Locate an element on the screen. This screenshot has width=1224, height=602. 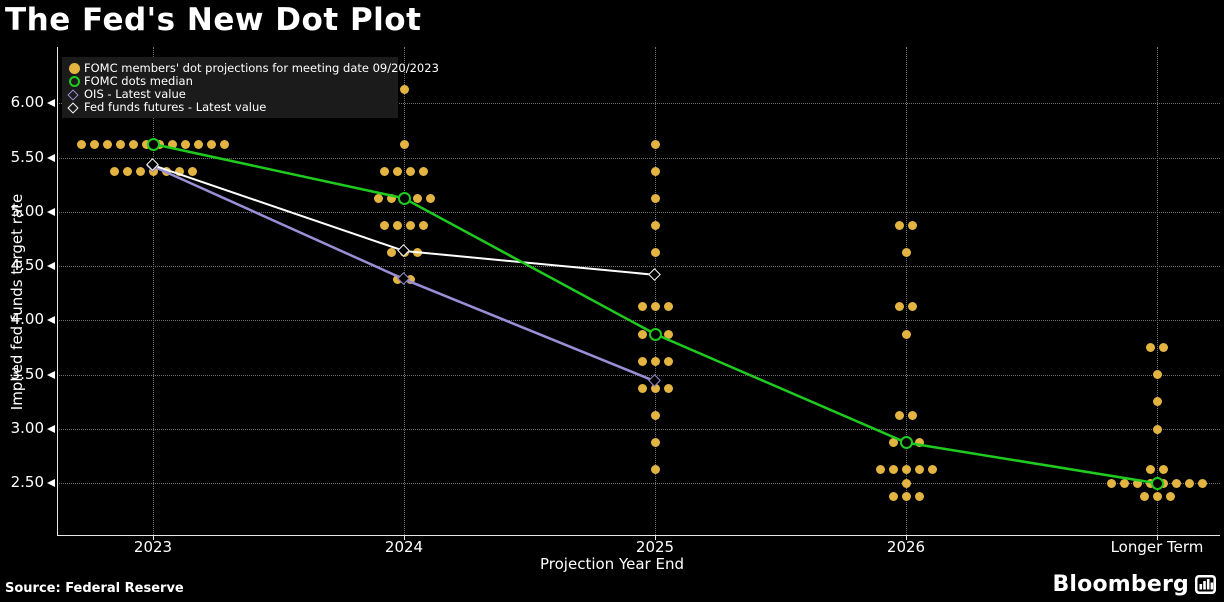
legend-label: FOMC dots median is located at coordinates (138, 81).